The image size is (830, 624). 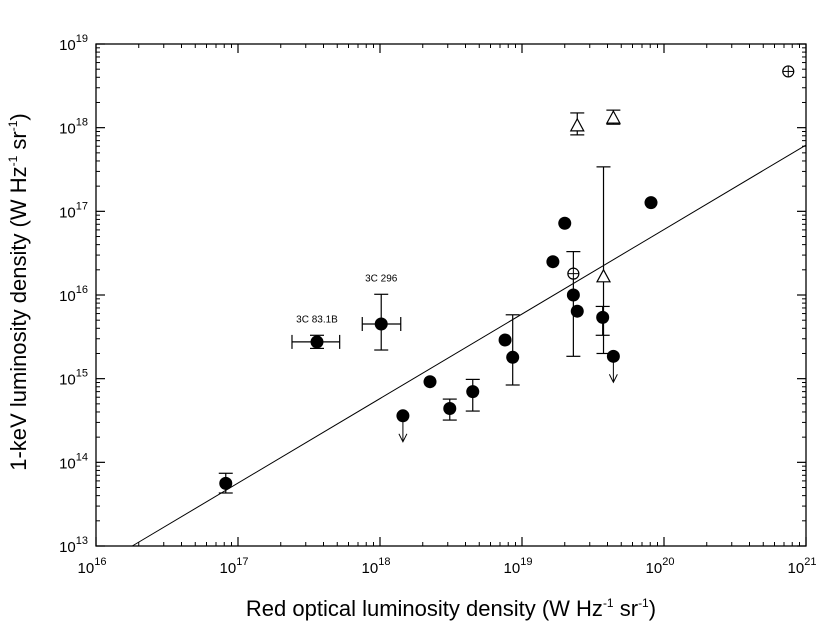 What do you see at coordinates (73, 210) in the screenshot?
I see `y-tick-label: 1017` at bounding box center [73, 210].